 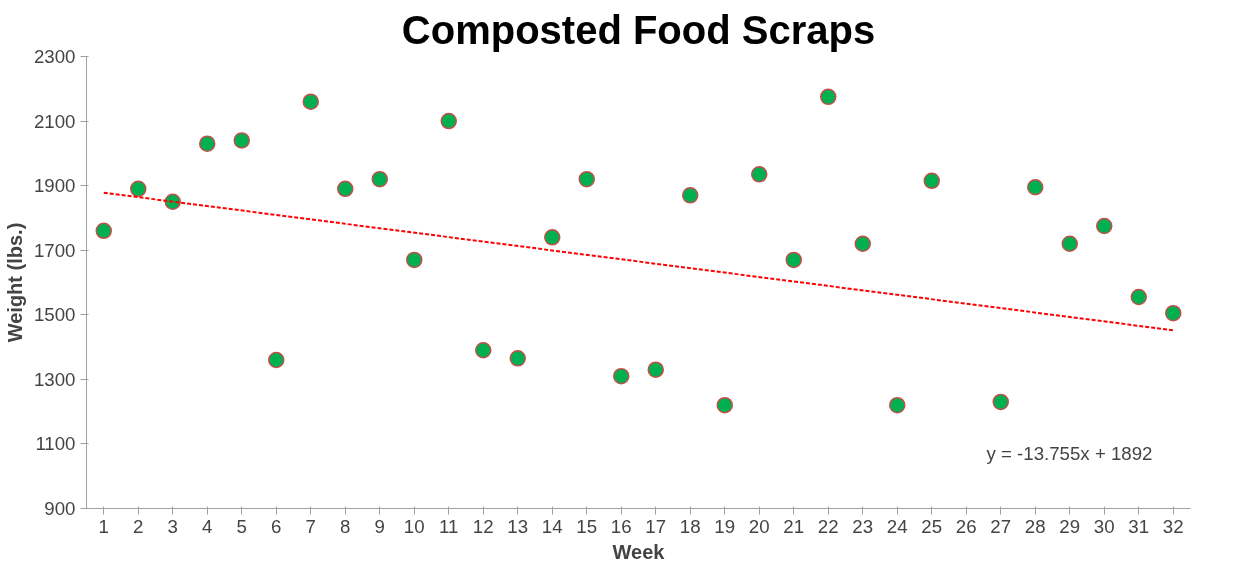 I want to click on x-tick-label: 16, so click(x=621, y=526).